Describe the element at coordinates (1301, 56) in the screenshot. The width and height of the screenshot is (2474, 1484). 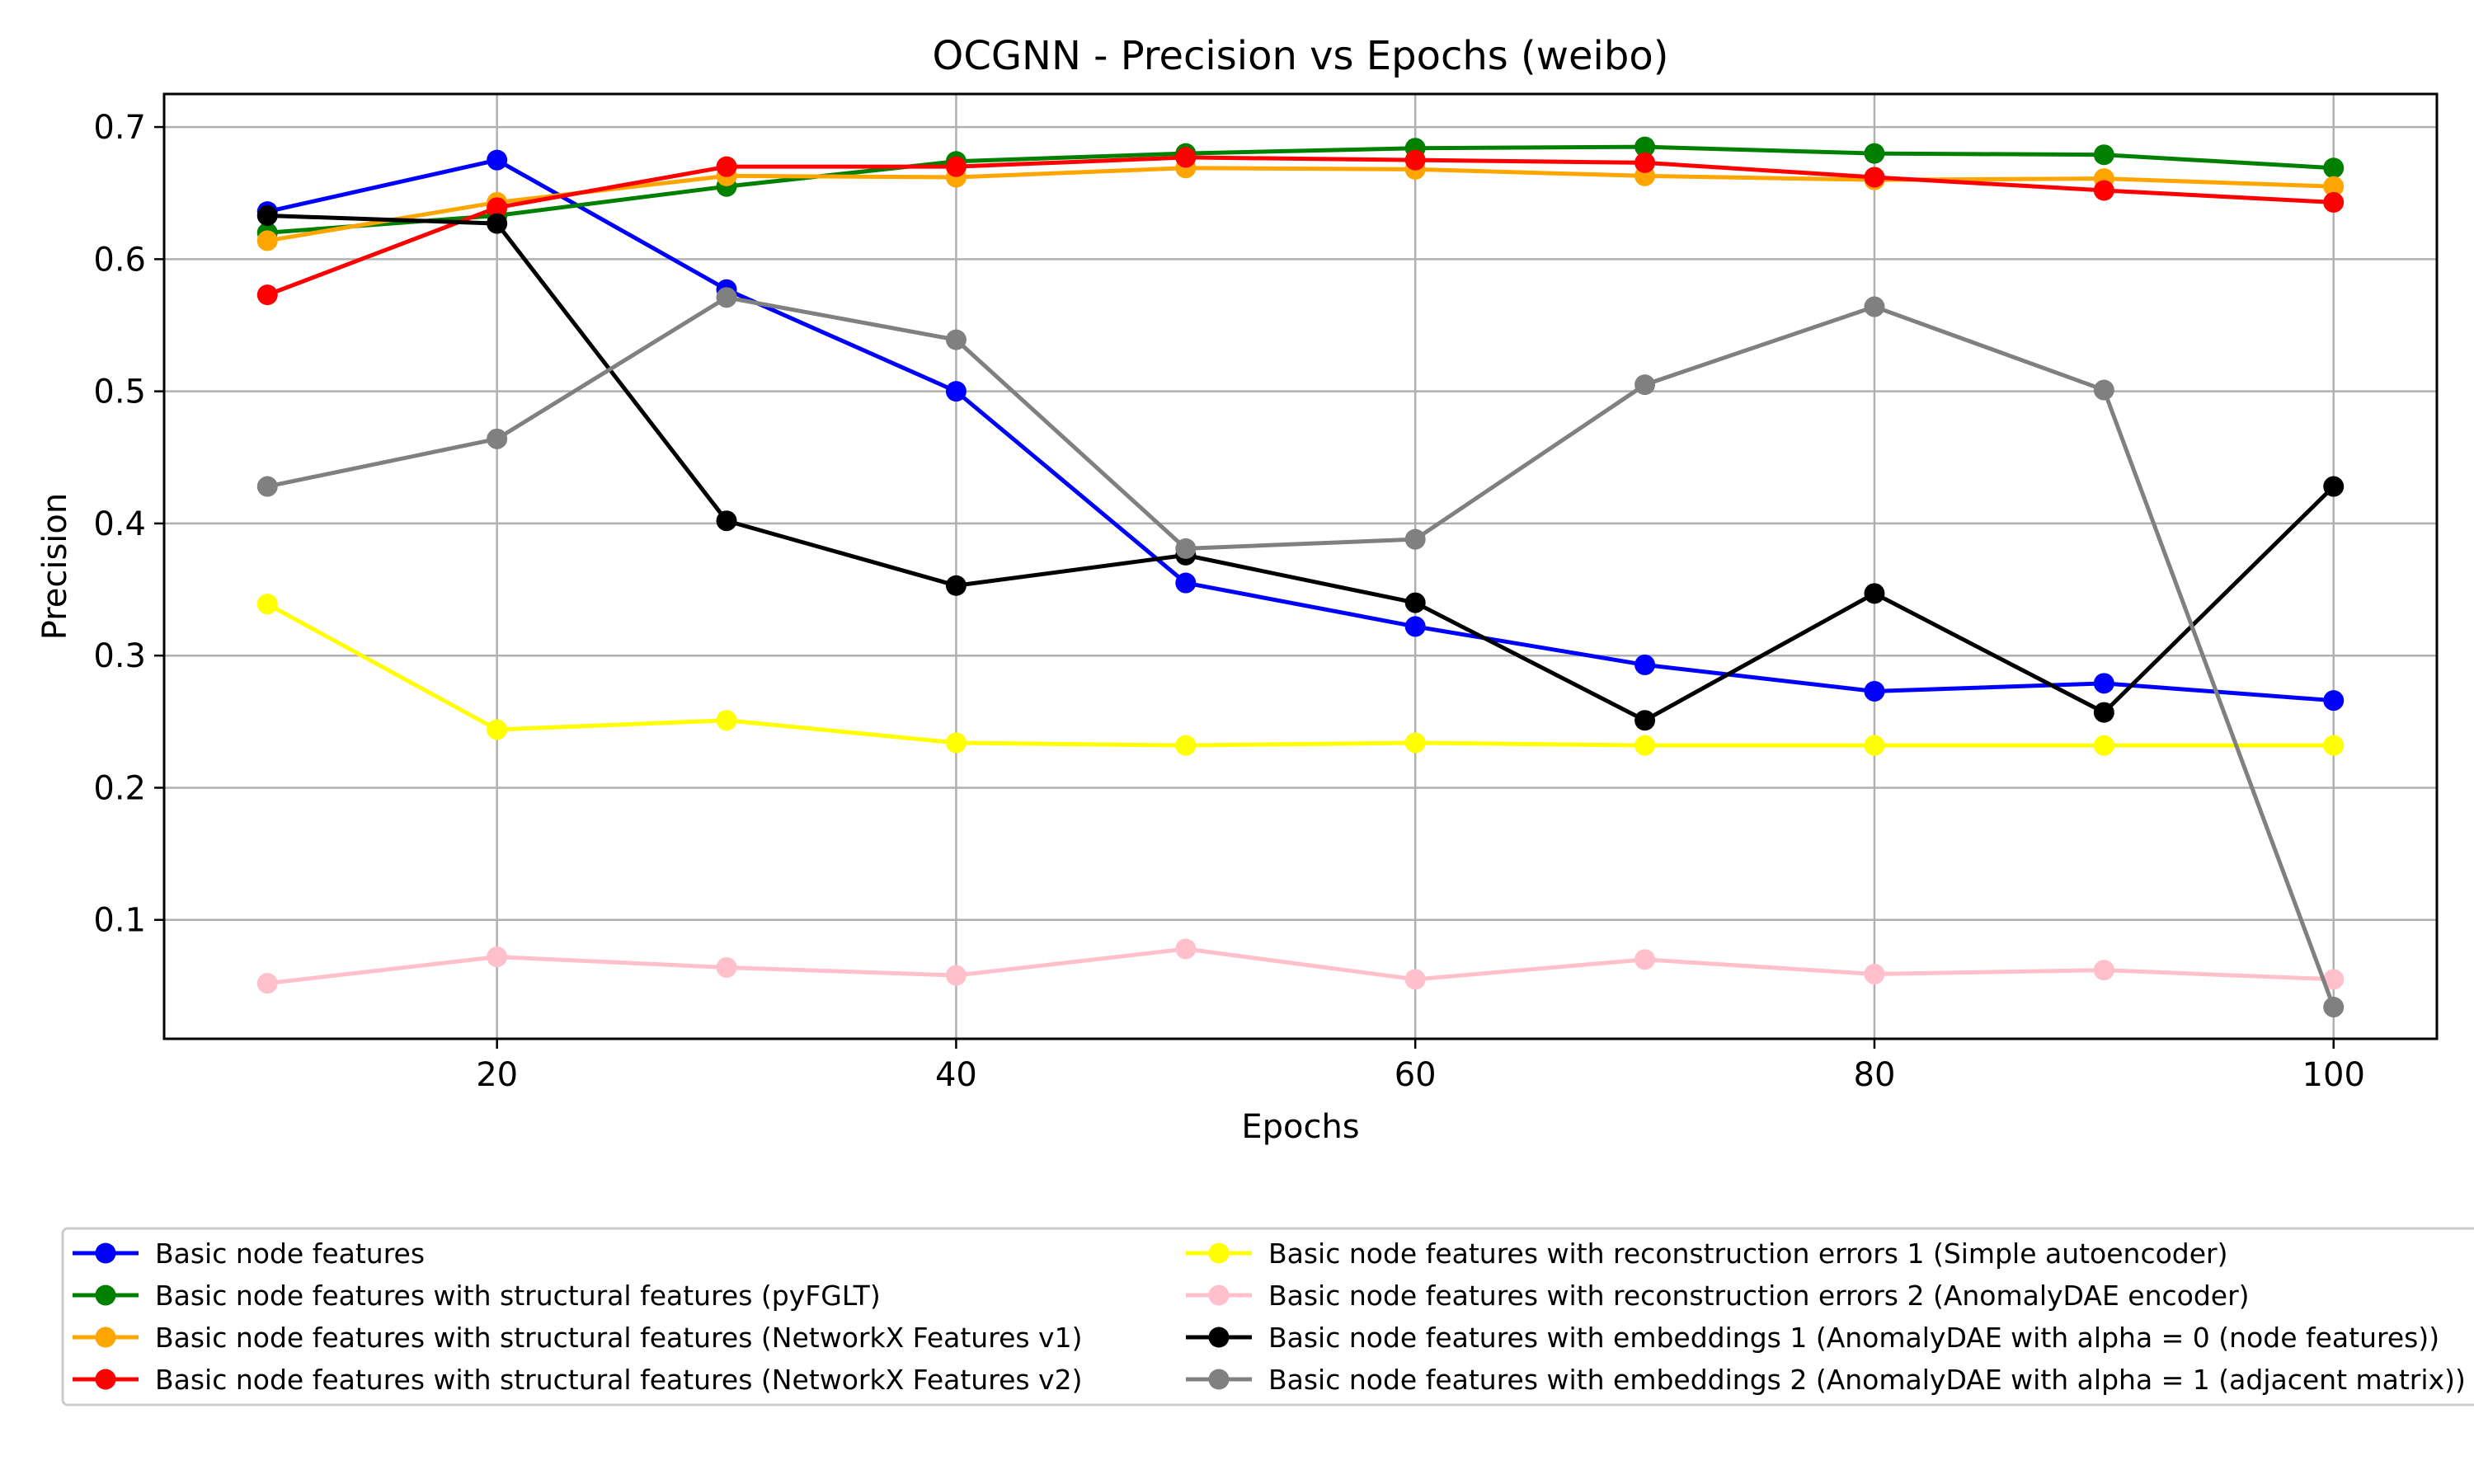
I see `chart-title: OCGNN - Precision vs Epochs (weibo)` at that location.